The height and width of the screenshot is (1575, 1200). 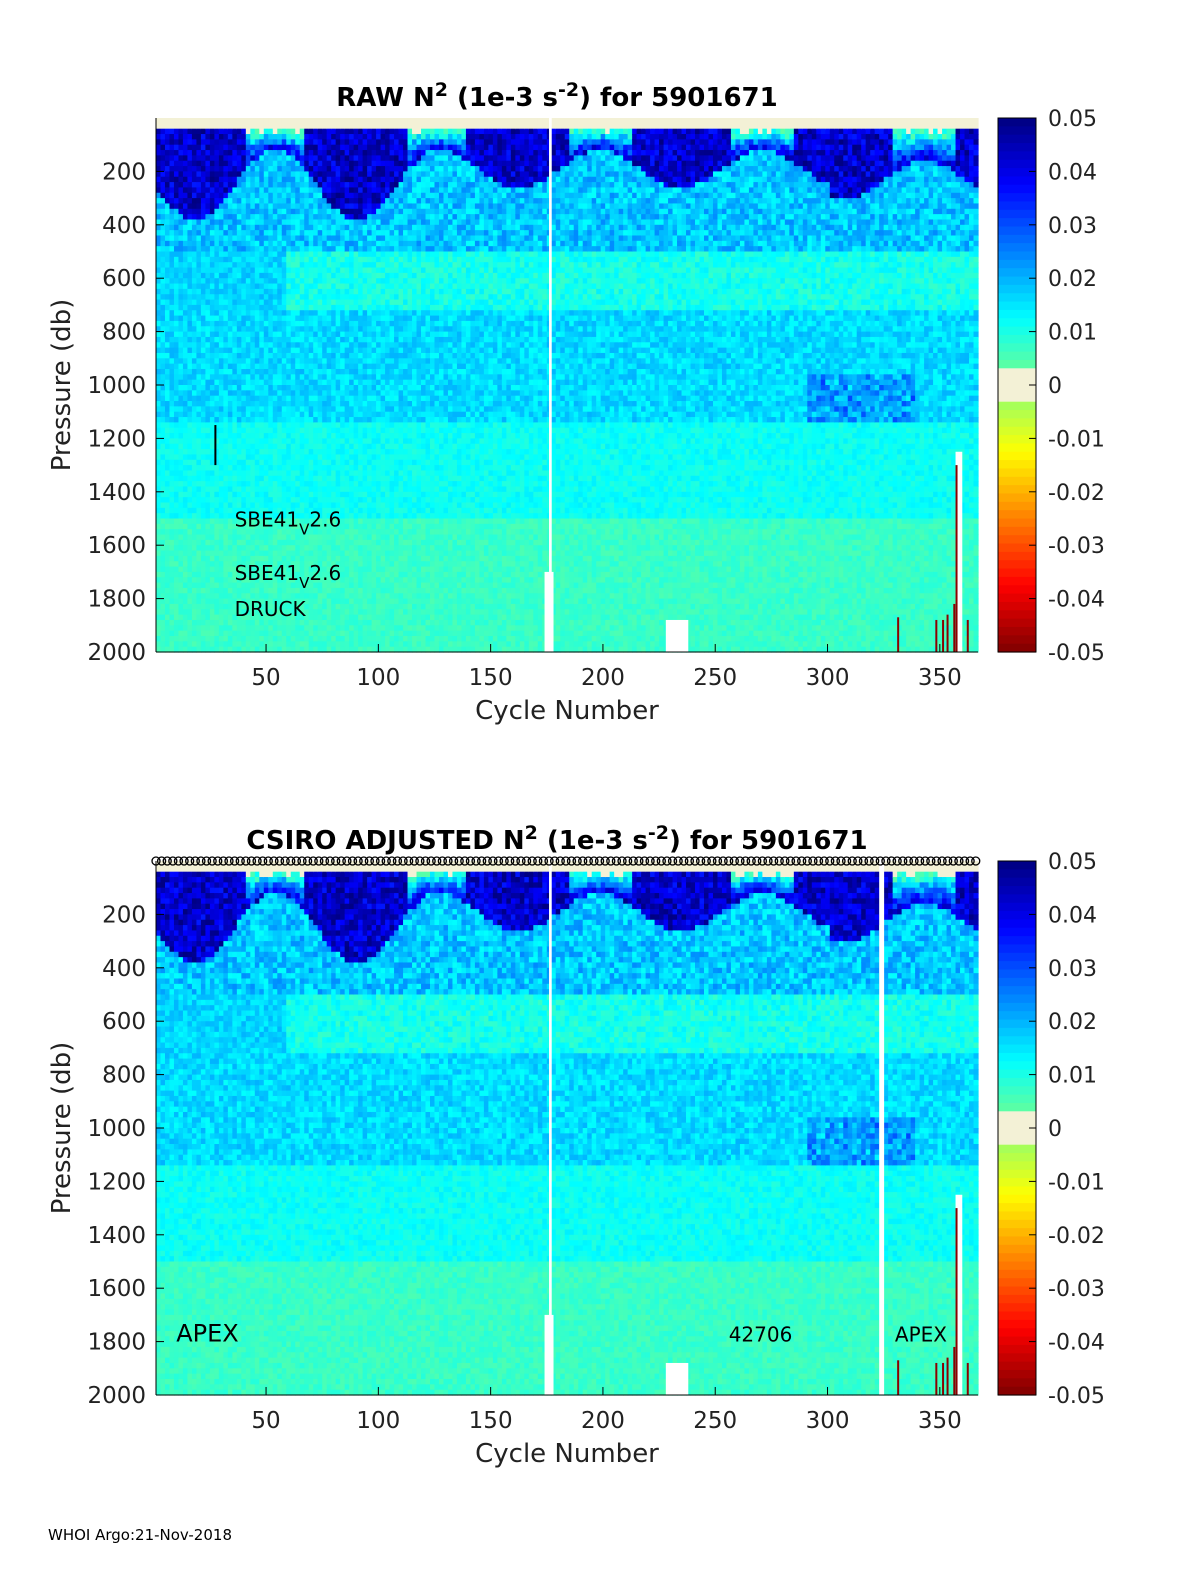 I want to click on y-tick-label: 1000, so click(x=116, y=1129).